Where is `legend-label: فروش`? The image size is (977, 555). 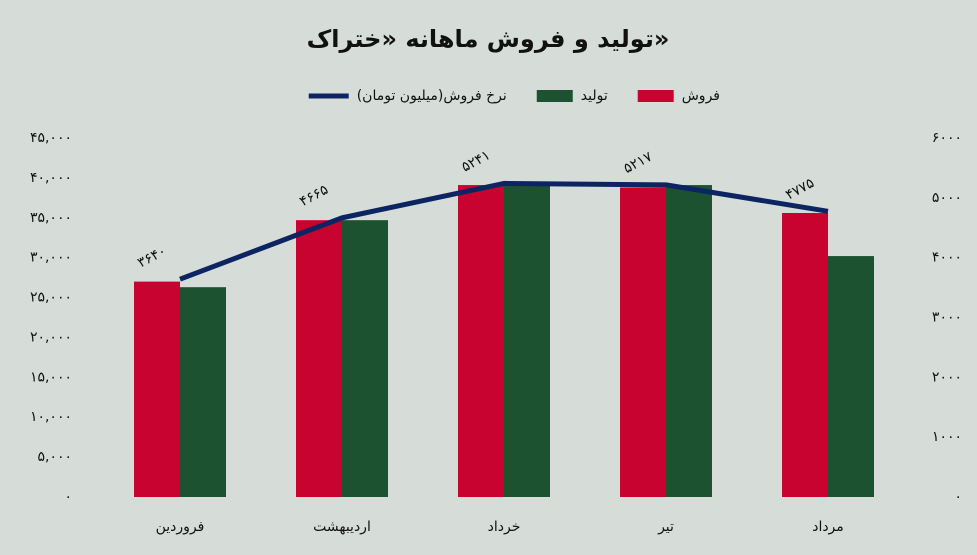
legend-label: فروش is located at coordinates (701, 96).